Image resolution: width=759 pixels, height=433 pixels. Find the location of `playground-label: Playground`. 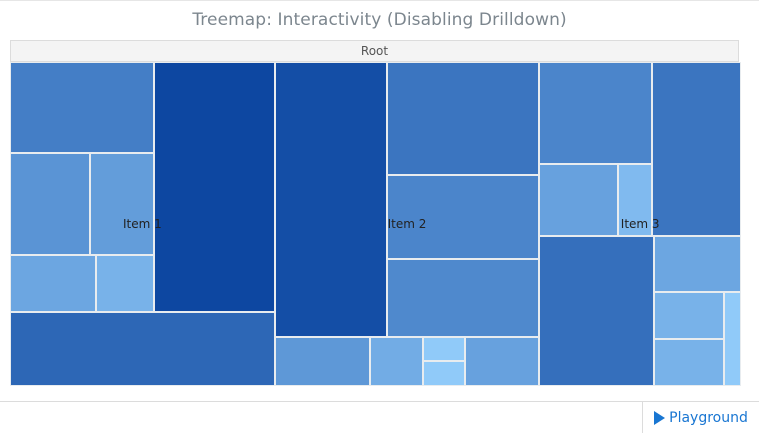

playground-label: Playground is located at coordinates (708, 417).